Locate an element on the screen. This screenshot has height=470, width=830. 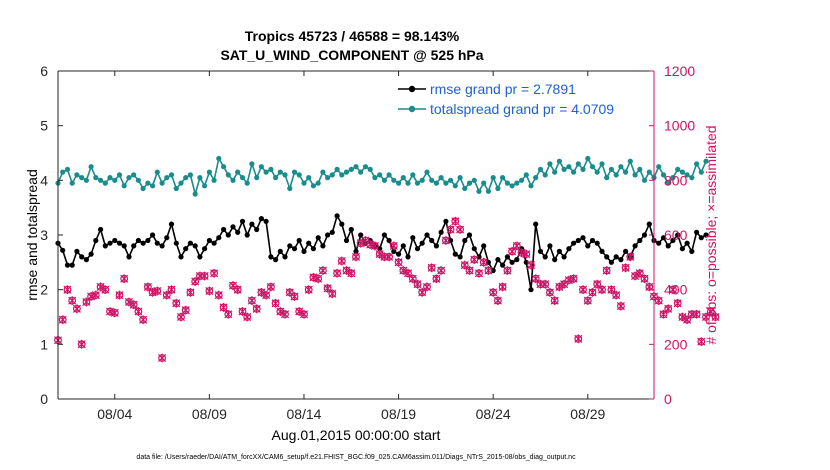
legend-totalspread-marker is located at coordinates (412, 109).